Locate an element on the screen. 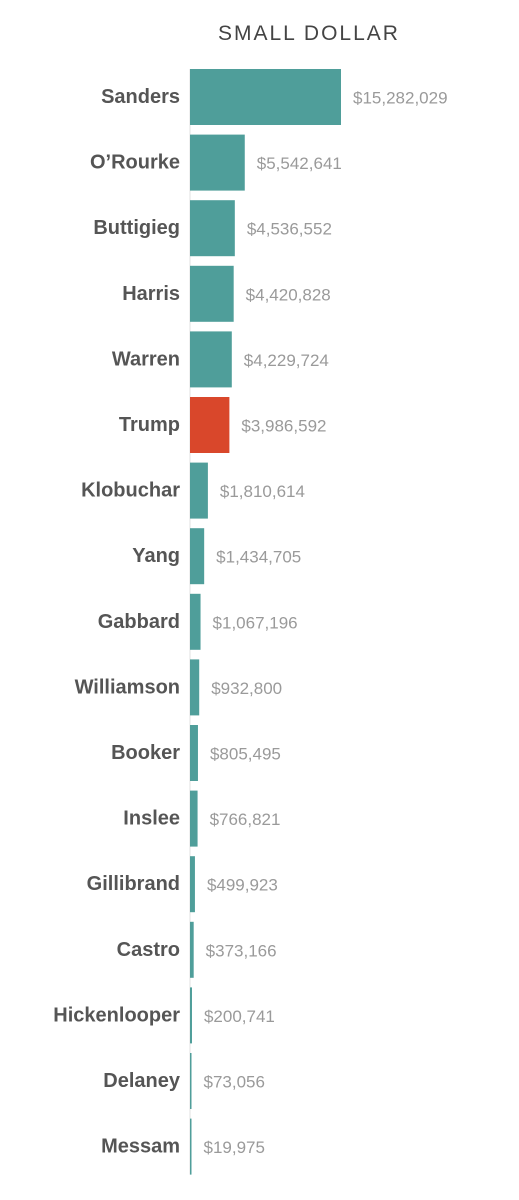 Image resolution: width=519 pixels, height=1200 pixels. bar-row: Buttigieg $4,536,552 is located at coordinates (212, 228).